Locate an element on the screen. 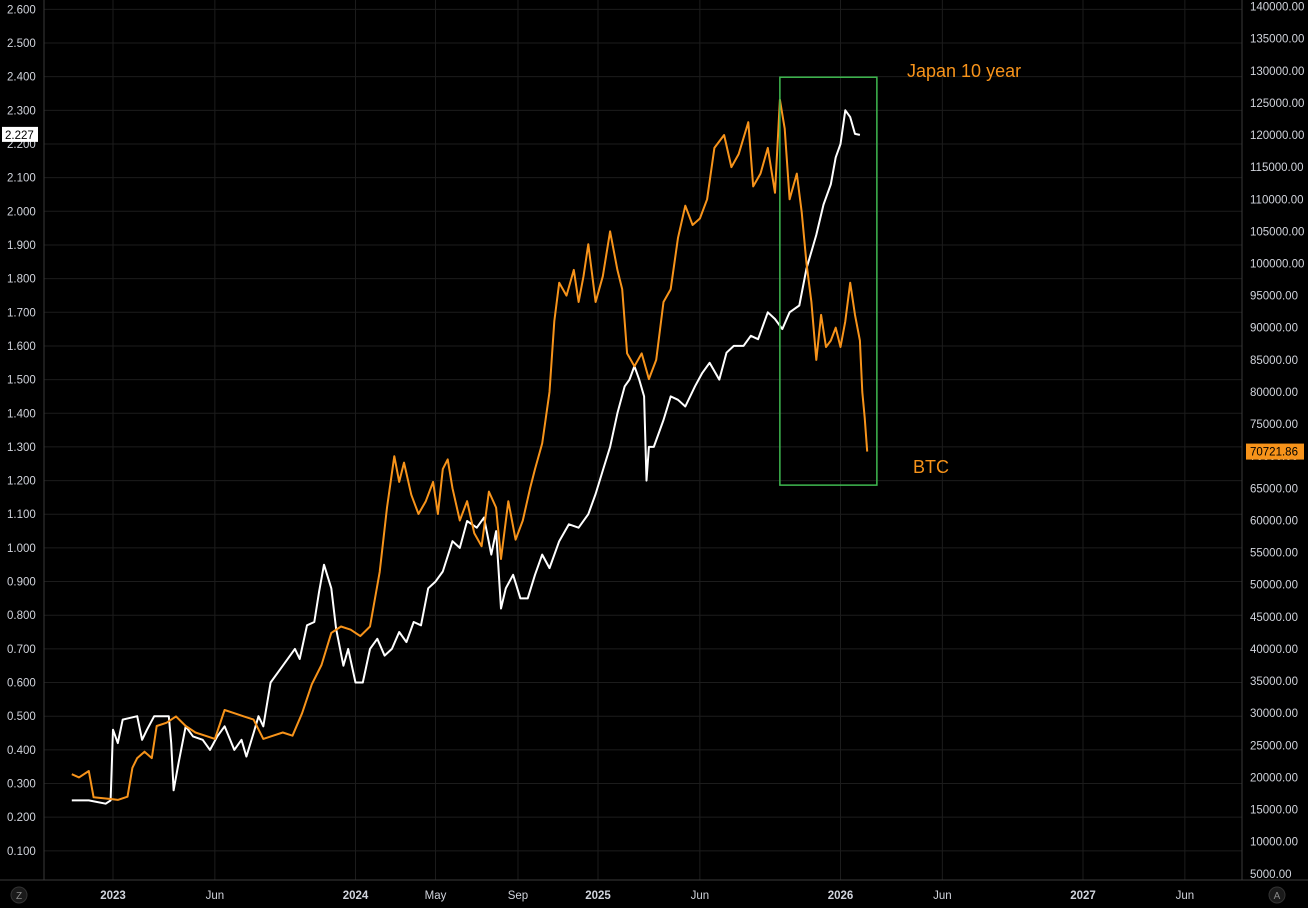 Image resolution: width=1308 pixels, height=908 pixels. right-tick-label: 140000.00 is located at coordinates (1277, 8).